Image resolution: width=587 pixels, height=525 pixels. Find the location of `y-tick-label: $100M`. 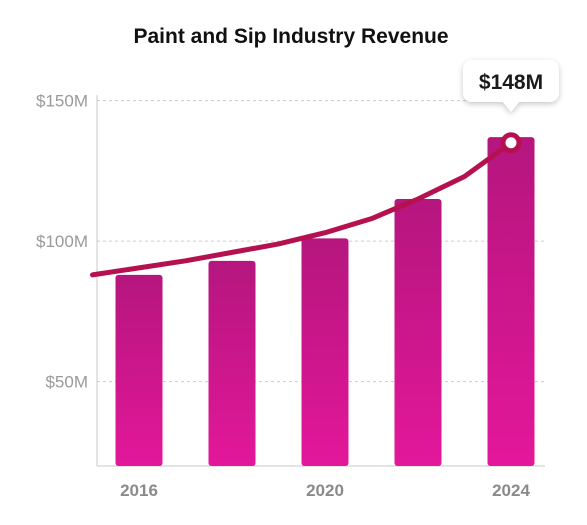

y-tick-label: $100M is located at coordinates (62, 241).